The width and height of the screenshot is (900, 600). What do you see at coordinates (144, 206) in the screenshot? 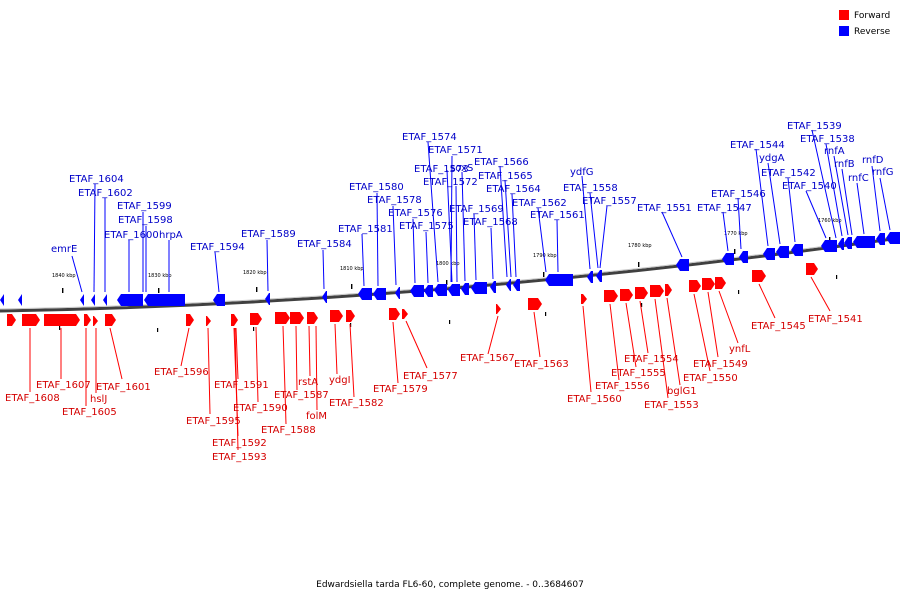
I see `gene-label: ETAF_1599` at bounding box center [144, 206].